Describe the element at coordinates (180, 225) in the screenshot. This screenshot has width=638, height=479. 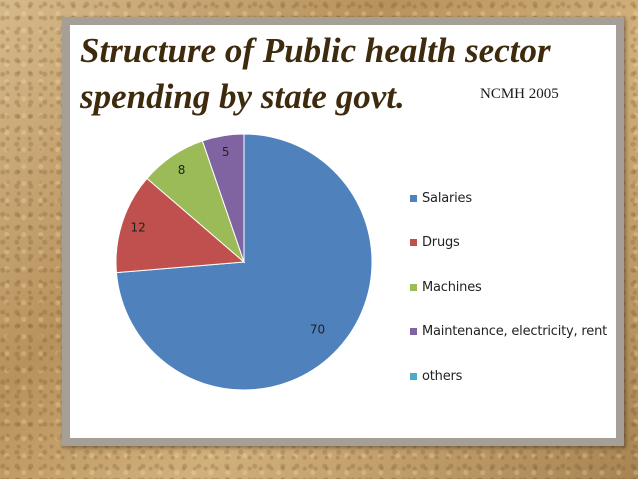
I see `pie-slice-drugs` at that location.